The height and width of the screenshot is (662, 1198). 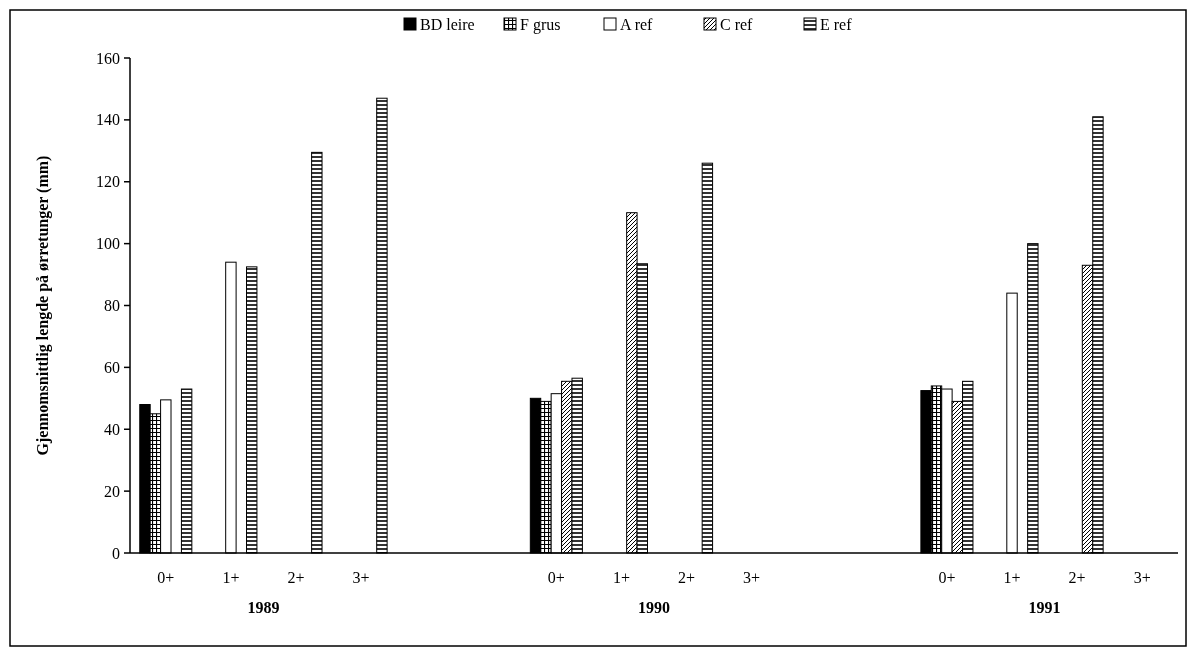 I want to click on y-tick-label: 140, so click(x=108, y=120).